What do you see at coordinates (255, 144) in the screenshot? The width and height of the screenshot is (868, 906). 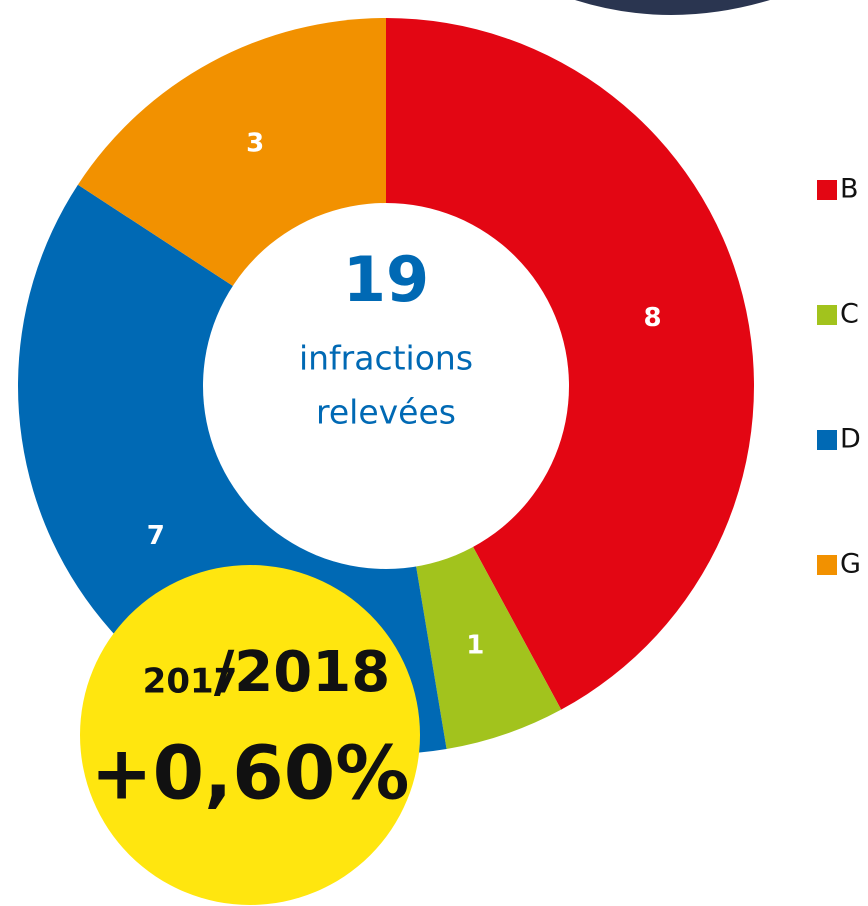 I see `value-label: 3` at bounding box center [255, 144].